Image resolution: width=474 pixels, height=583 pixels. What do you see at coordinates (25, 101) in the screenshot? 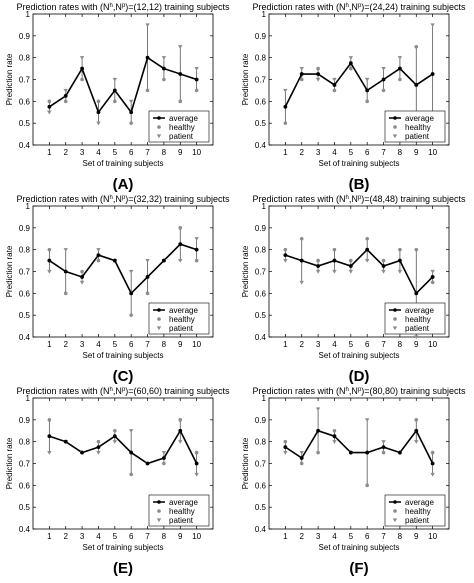
I see `y-tick-label: 0.6` at bounding box center [25, 101].